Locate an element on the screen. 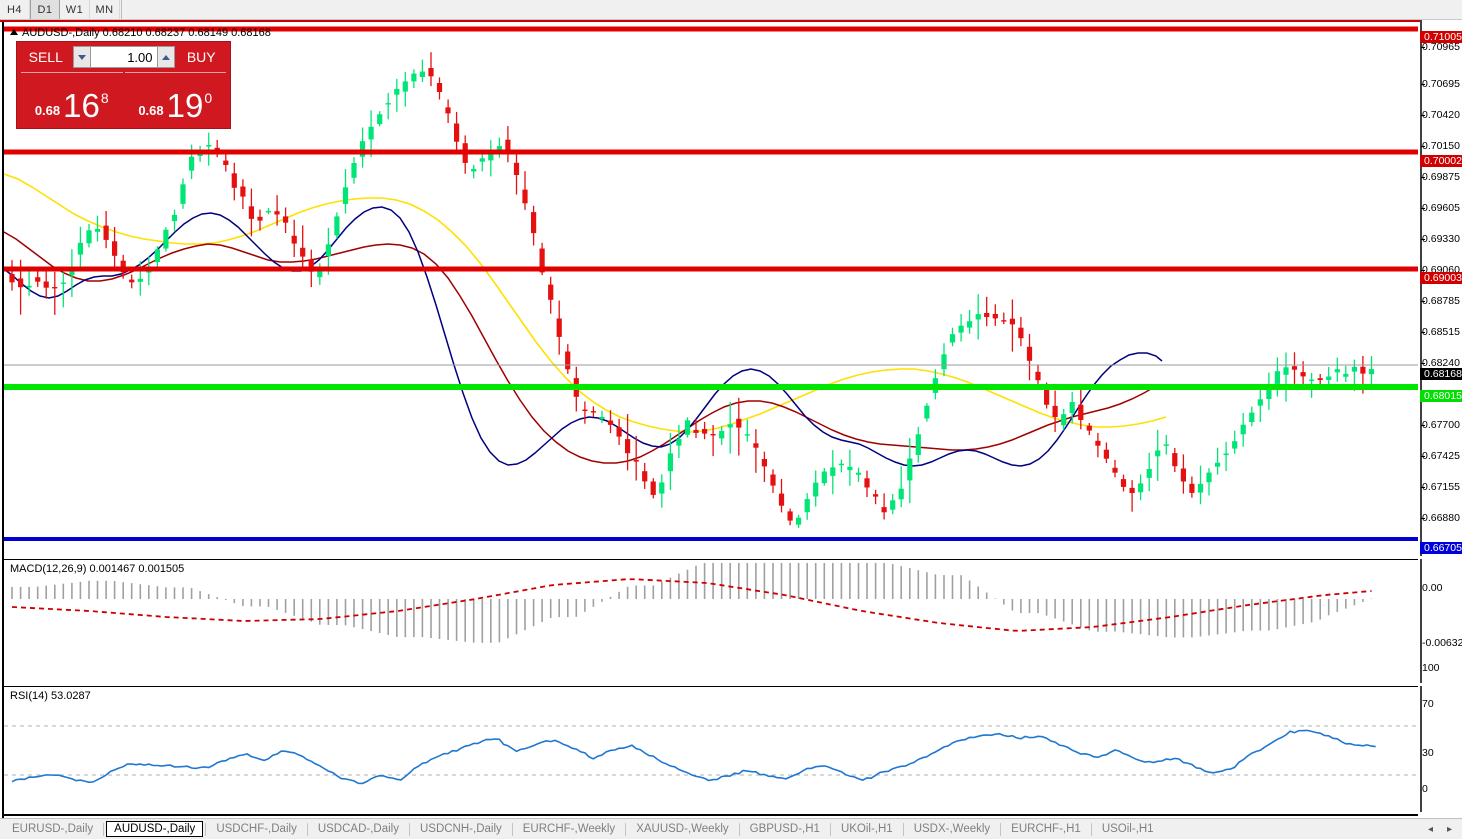 This screenshot has height=839, width=1462. buy-button: BUY is located at coordinates (201, 57).